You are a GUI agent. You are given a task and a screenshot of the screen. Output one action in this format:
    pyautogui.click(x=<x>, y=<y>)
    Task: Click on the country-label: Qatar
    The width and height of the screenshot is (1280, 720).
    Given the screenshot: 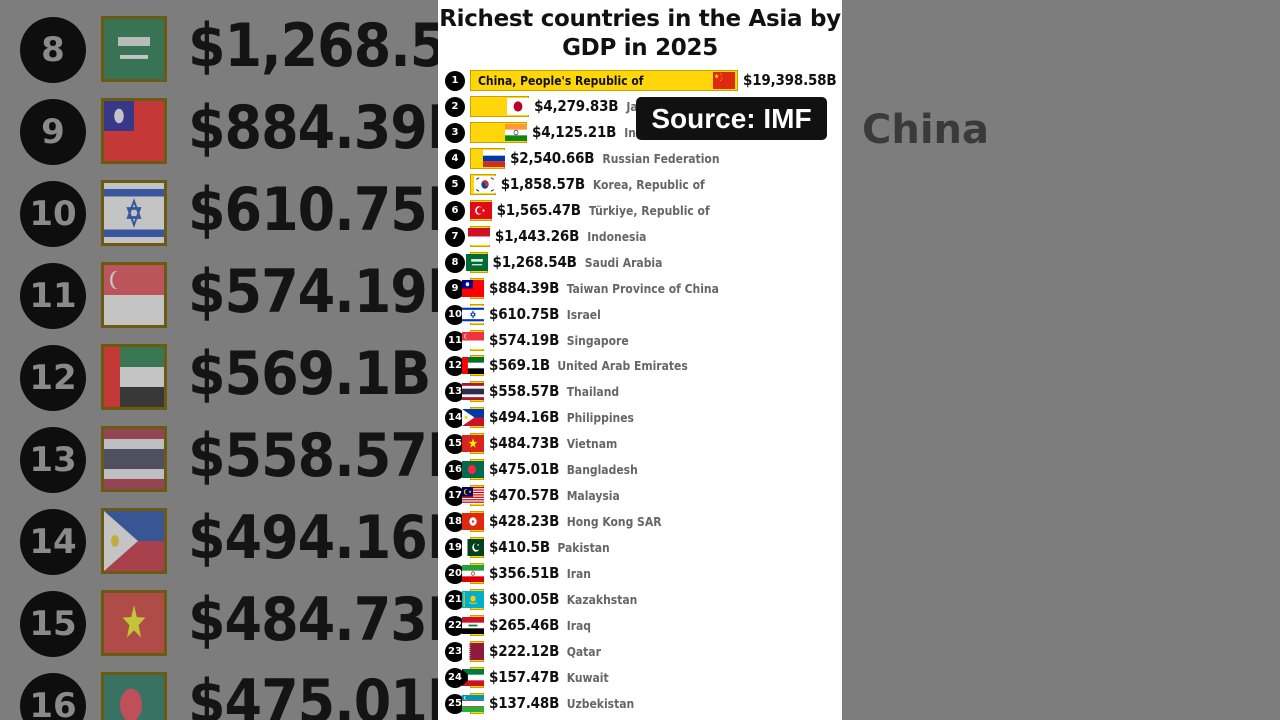 What is the action you would take?
    pyautogui.click(x=583, y=651)
    